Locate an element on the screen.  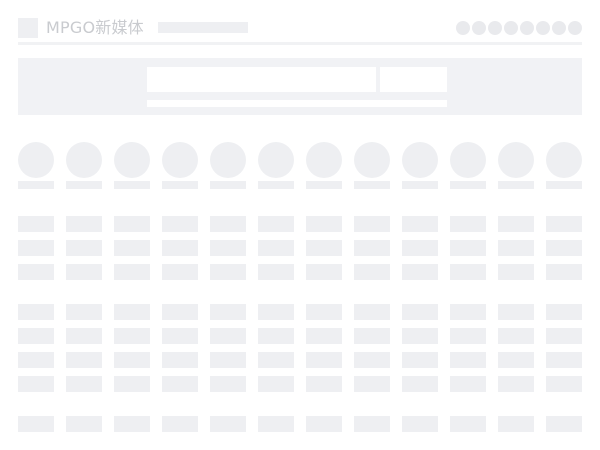
logo-icon is located at coordinates (28, 28).